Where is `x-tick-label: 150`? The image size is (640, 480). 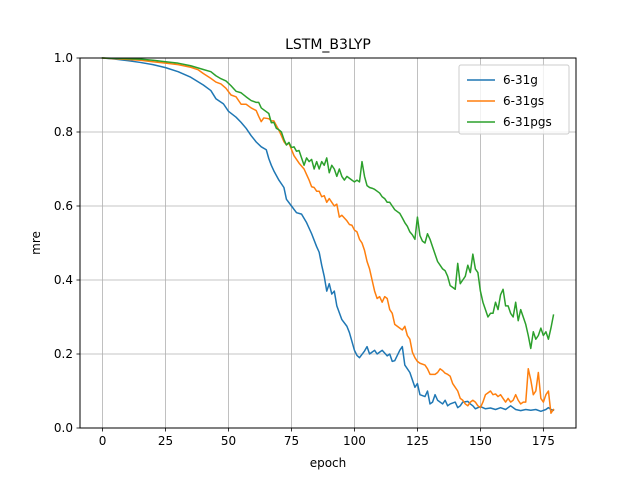
x-tick-label: 150 is located at coordinates (480, 441).